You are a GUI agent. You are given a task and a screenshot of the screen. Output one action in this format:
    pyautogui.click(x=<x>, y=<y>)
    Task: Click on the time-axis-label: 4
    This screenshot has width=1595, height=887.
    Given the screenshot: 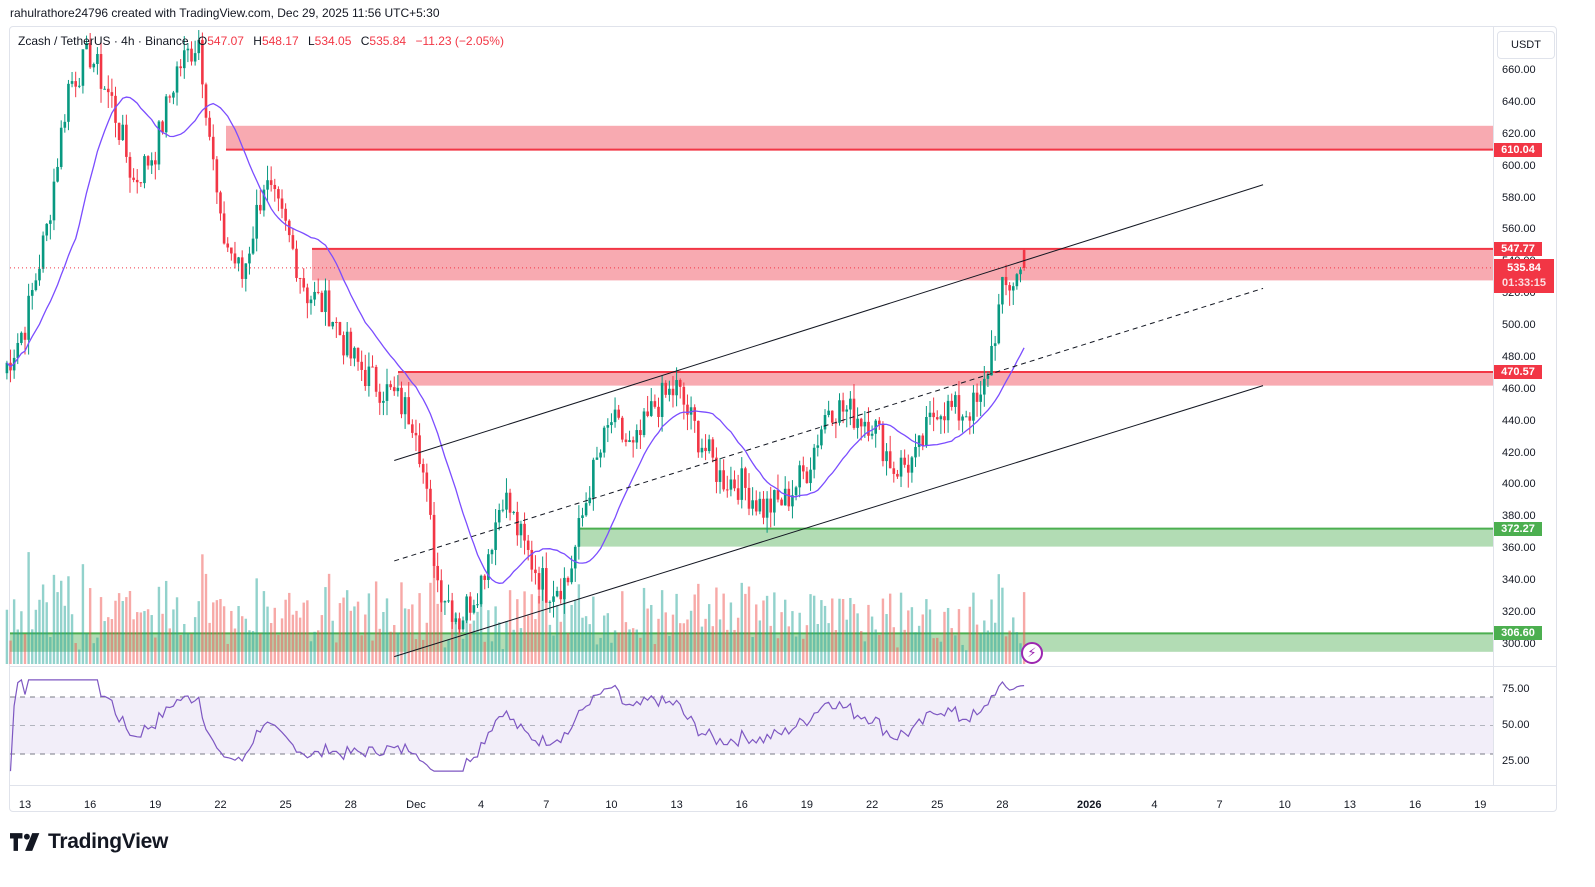 What is the action you would take?
    pyautogui.click(x=481, y=805)
    